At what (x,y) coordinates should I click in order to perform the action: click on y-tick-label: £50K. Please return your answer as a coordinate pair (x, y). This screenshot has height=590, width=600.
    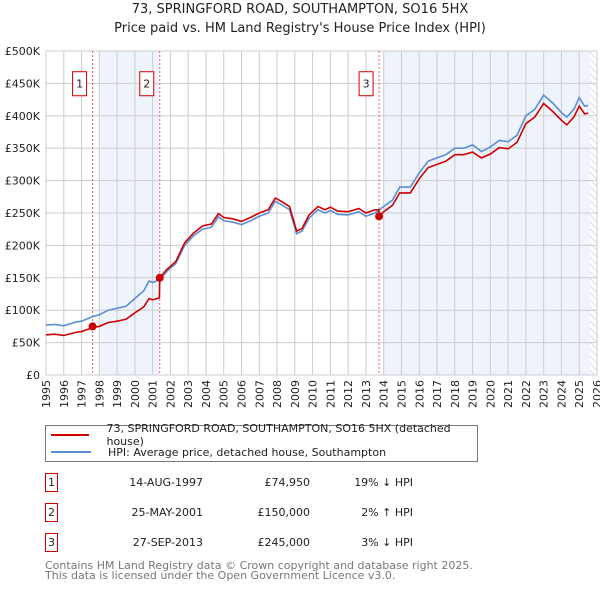
    Looking at the image, I should click on (26, 343).